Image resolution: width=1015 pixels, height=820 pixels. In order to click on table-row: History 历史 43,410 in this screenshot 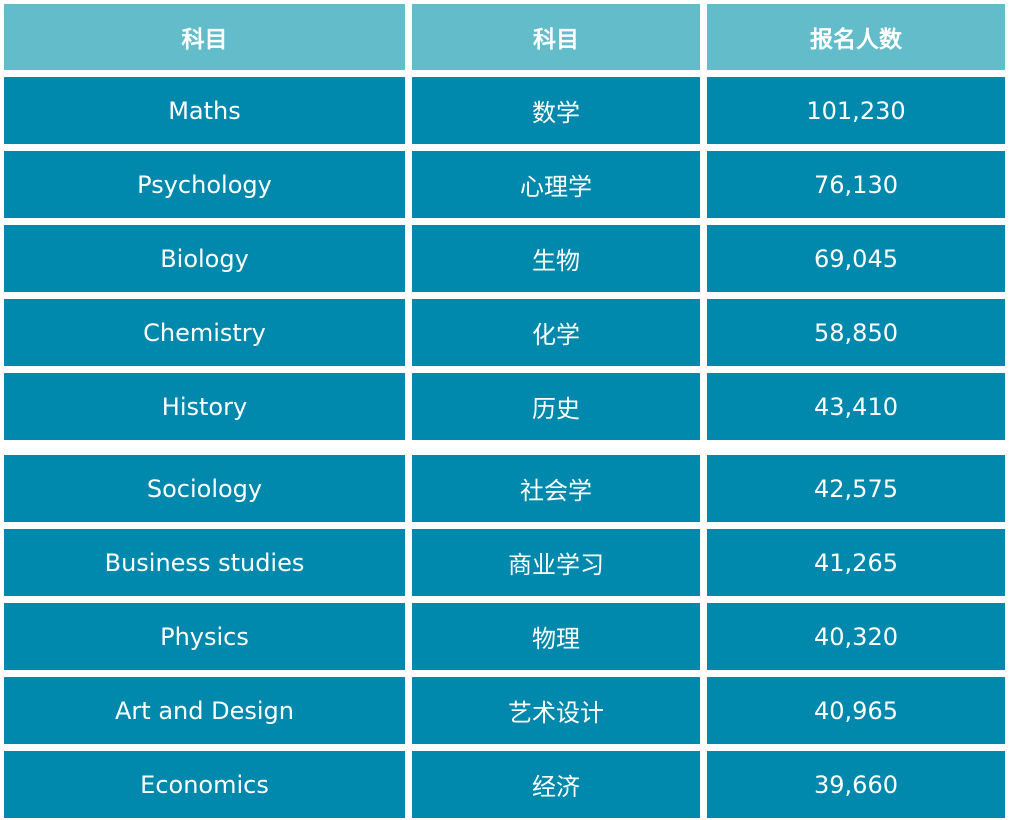, I will do `click(507, 406)`.